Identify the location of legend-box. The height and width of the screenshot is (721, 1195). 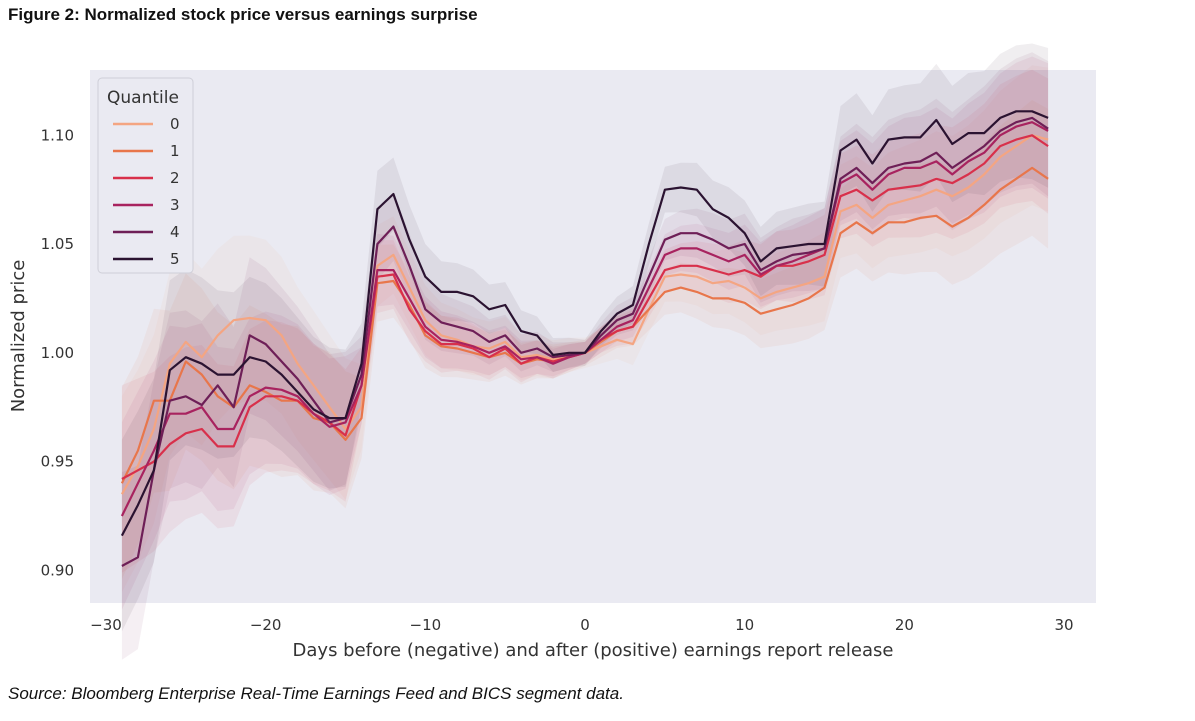
(145, 175).